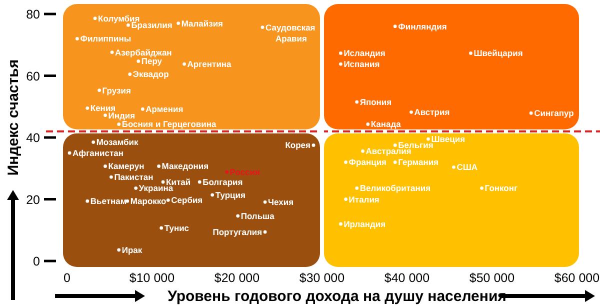 The image size is (600, 306). What do you see at coordinates (209, 64) in the screenshot?
I see `annotation: Аргентина` at bounding box center [209, 64].